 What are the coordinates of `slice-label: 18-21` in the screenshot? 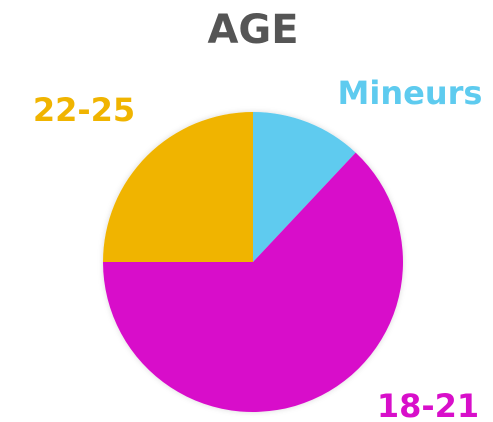 It's located at (428, 404).